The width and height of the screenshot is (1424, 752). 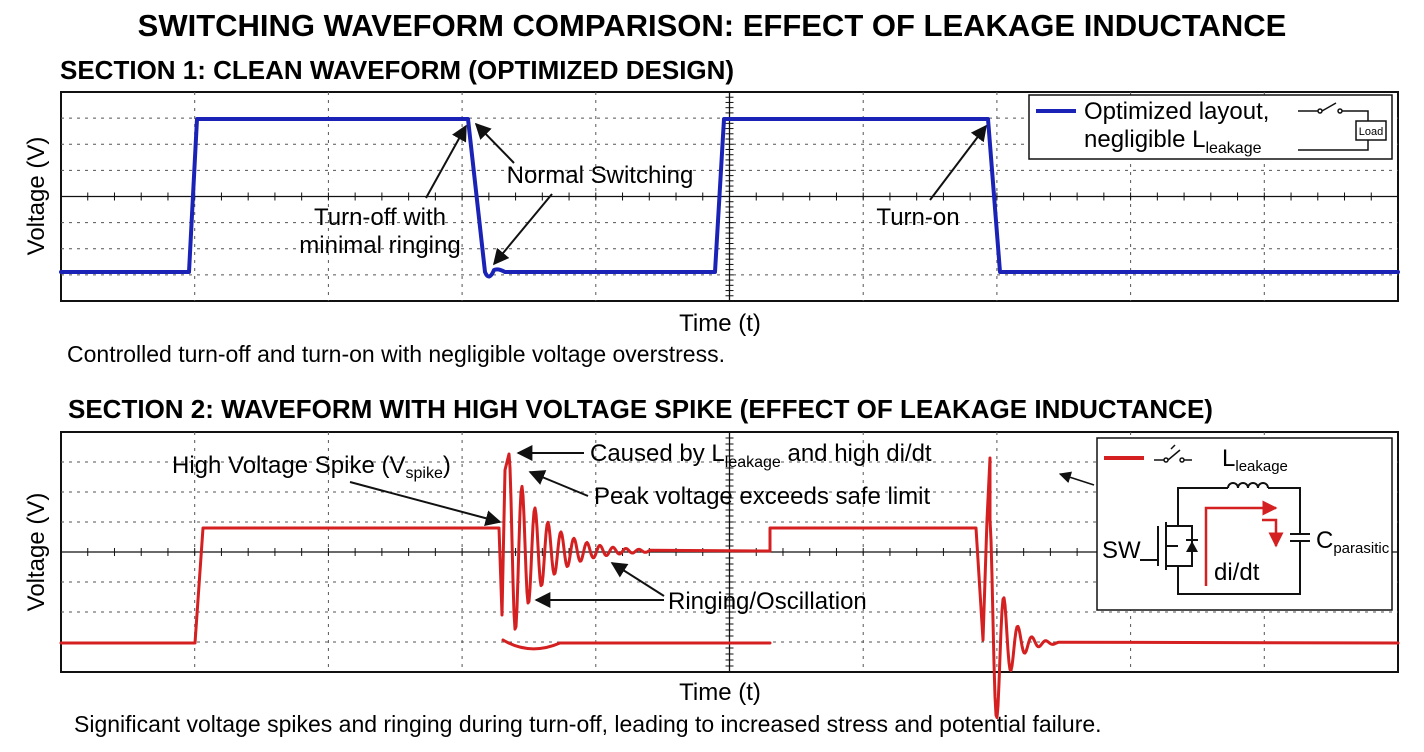 What do you see at coordinates (917, 217) in the screenshot?
I see `turn-on-label: Turn-on` at bounding box center [917, 217].